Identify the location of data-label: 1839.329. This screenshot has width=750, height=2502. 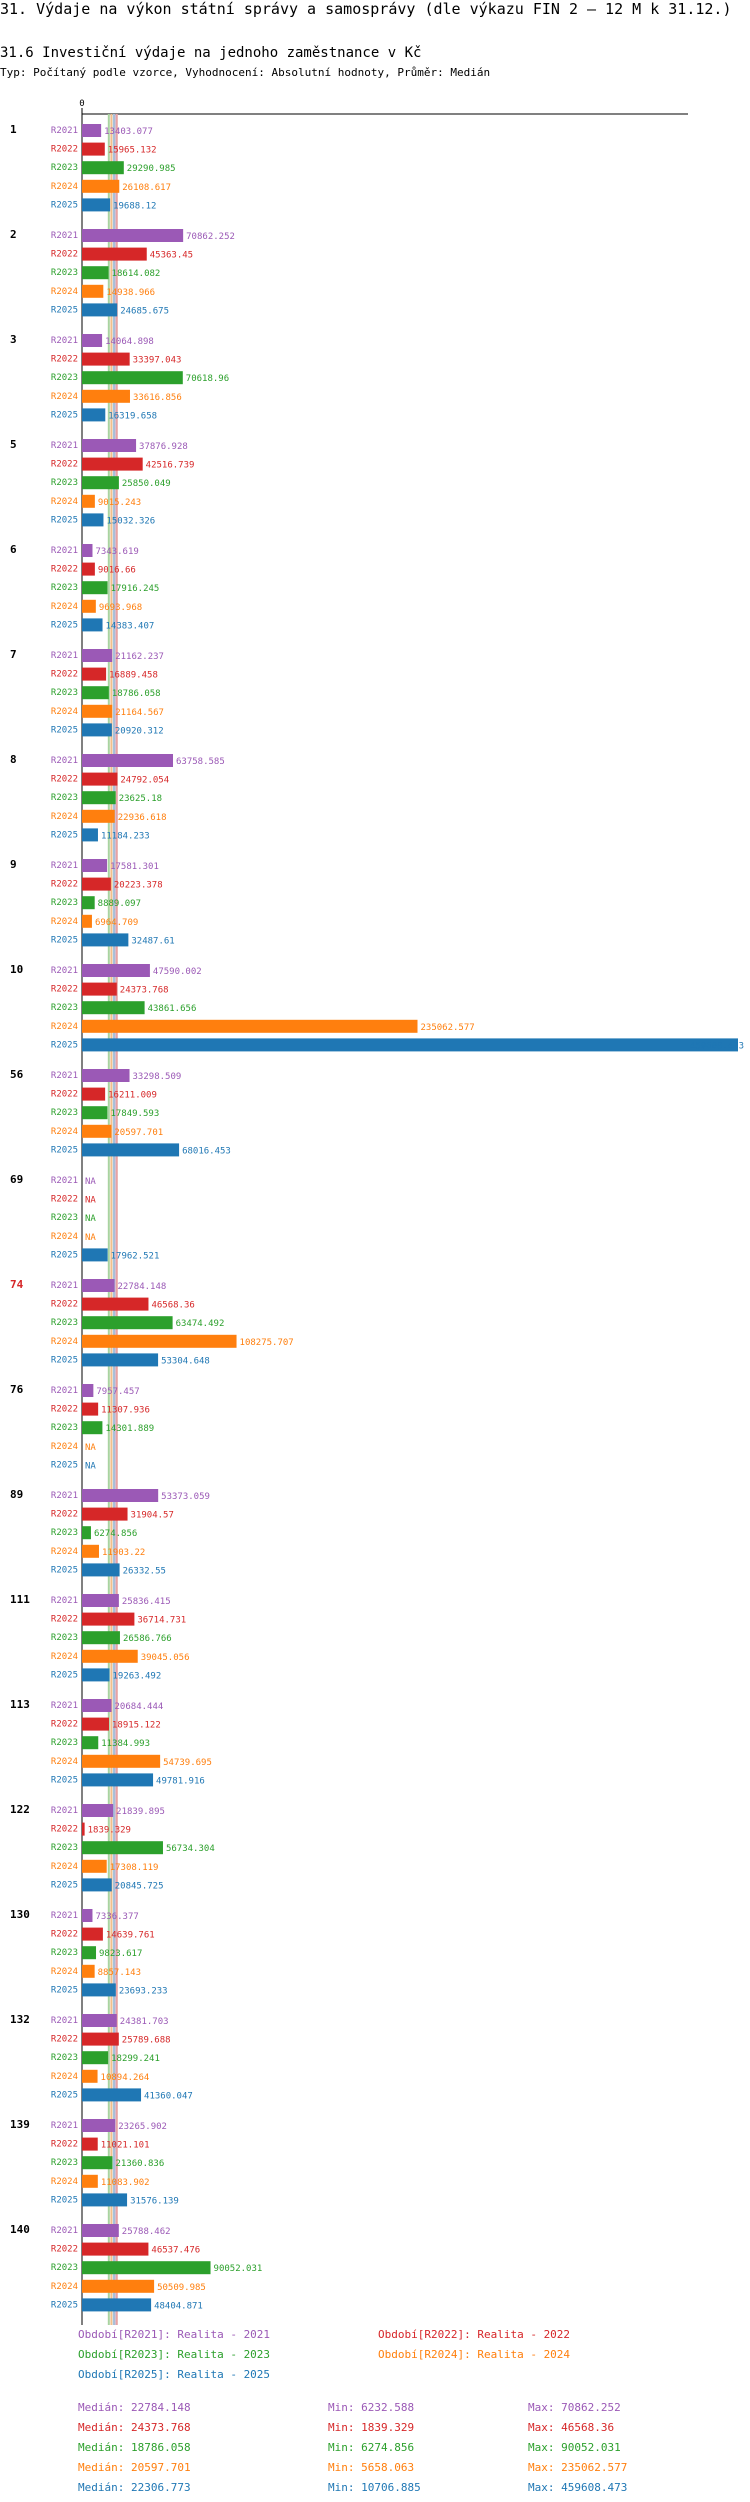
(109, 1831).